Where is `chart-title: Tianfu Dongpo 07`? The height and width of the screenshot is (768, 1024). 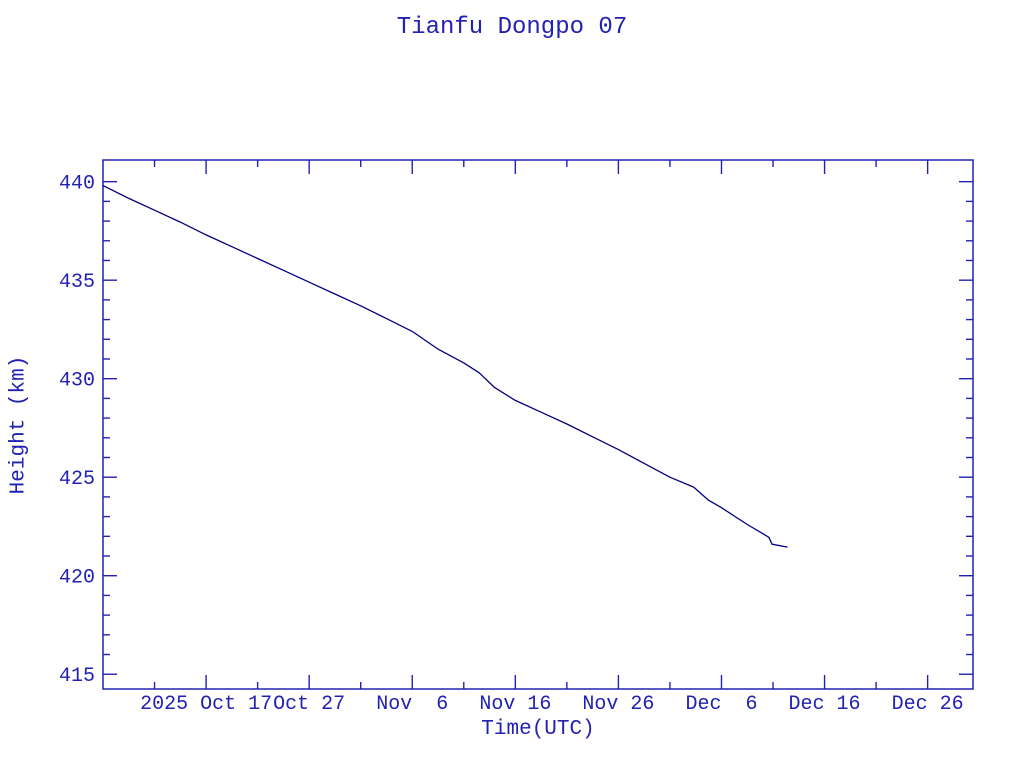 chart-title: Tianfu Dongpo 07 is located at coordinates (512, 27).